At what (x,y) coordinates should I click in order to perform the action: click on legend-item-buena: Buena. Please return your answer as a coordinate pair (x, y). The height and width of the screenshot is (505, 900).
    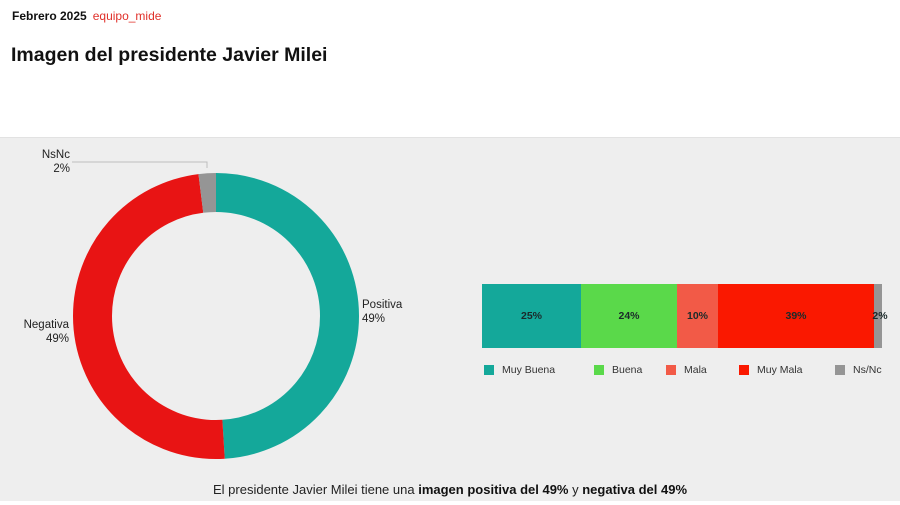
    Looking at the image, I should click on (618, 370).